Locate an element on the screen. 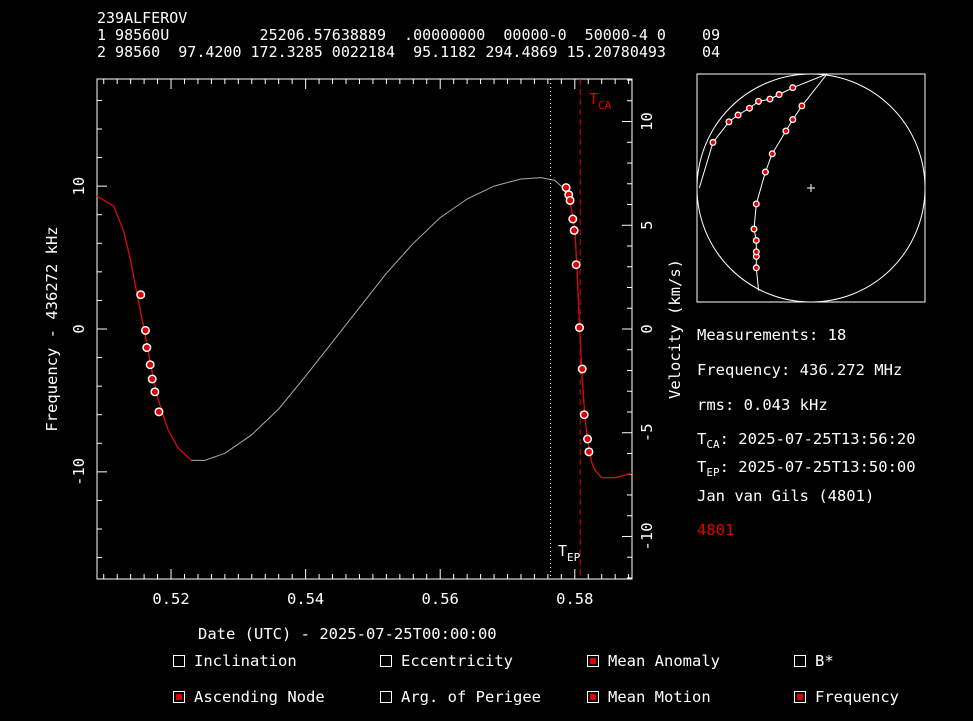 The width and height of the screenshot is (973, 721). x-axis-label: Date (UTC) - 2025-07-25T00:00:00 is located at coordinates (347, 634).